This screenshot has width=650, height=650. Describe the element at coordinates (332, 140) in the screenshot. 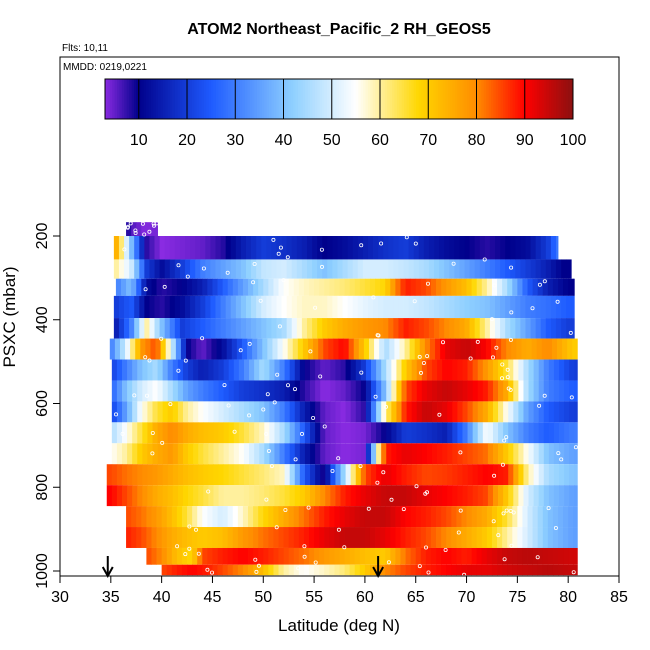

I see `colorbar-tick-label: 50` at that location.